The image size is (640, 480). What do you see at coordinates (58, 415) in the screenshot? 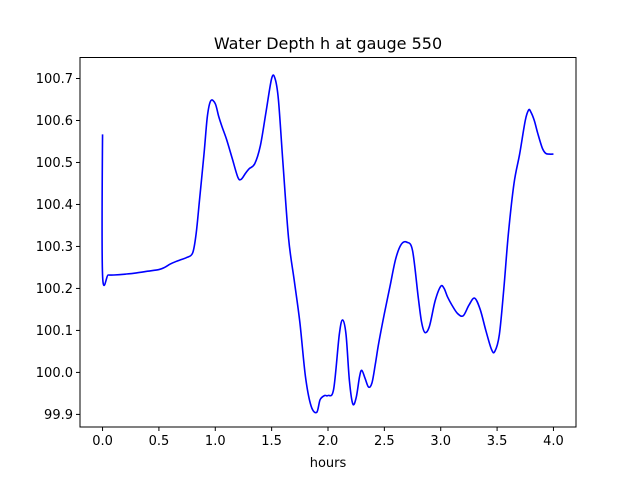
I see `y-tick-label: 99.9` at bounding box center [58, 415].